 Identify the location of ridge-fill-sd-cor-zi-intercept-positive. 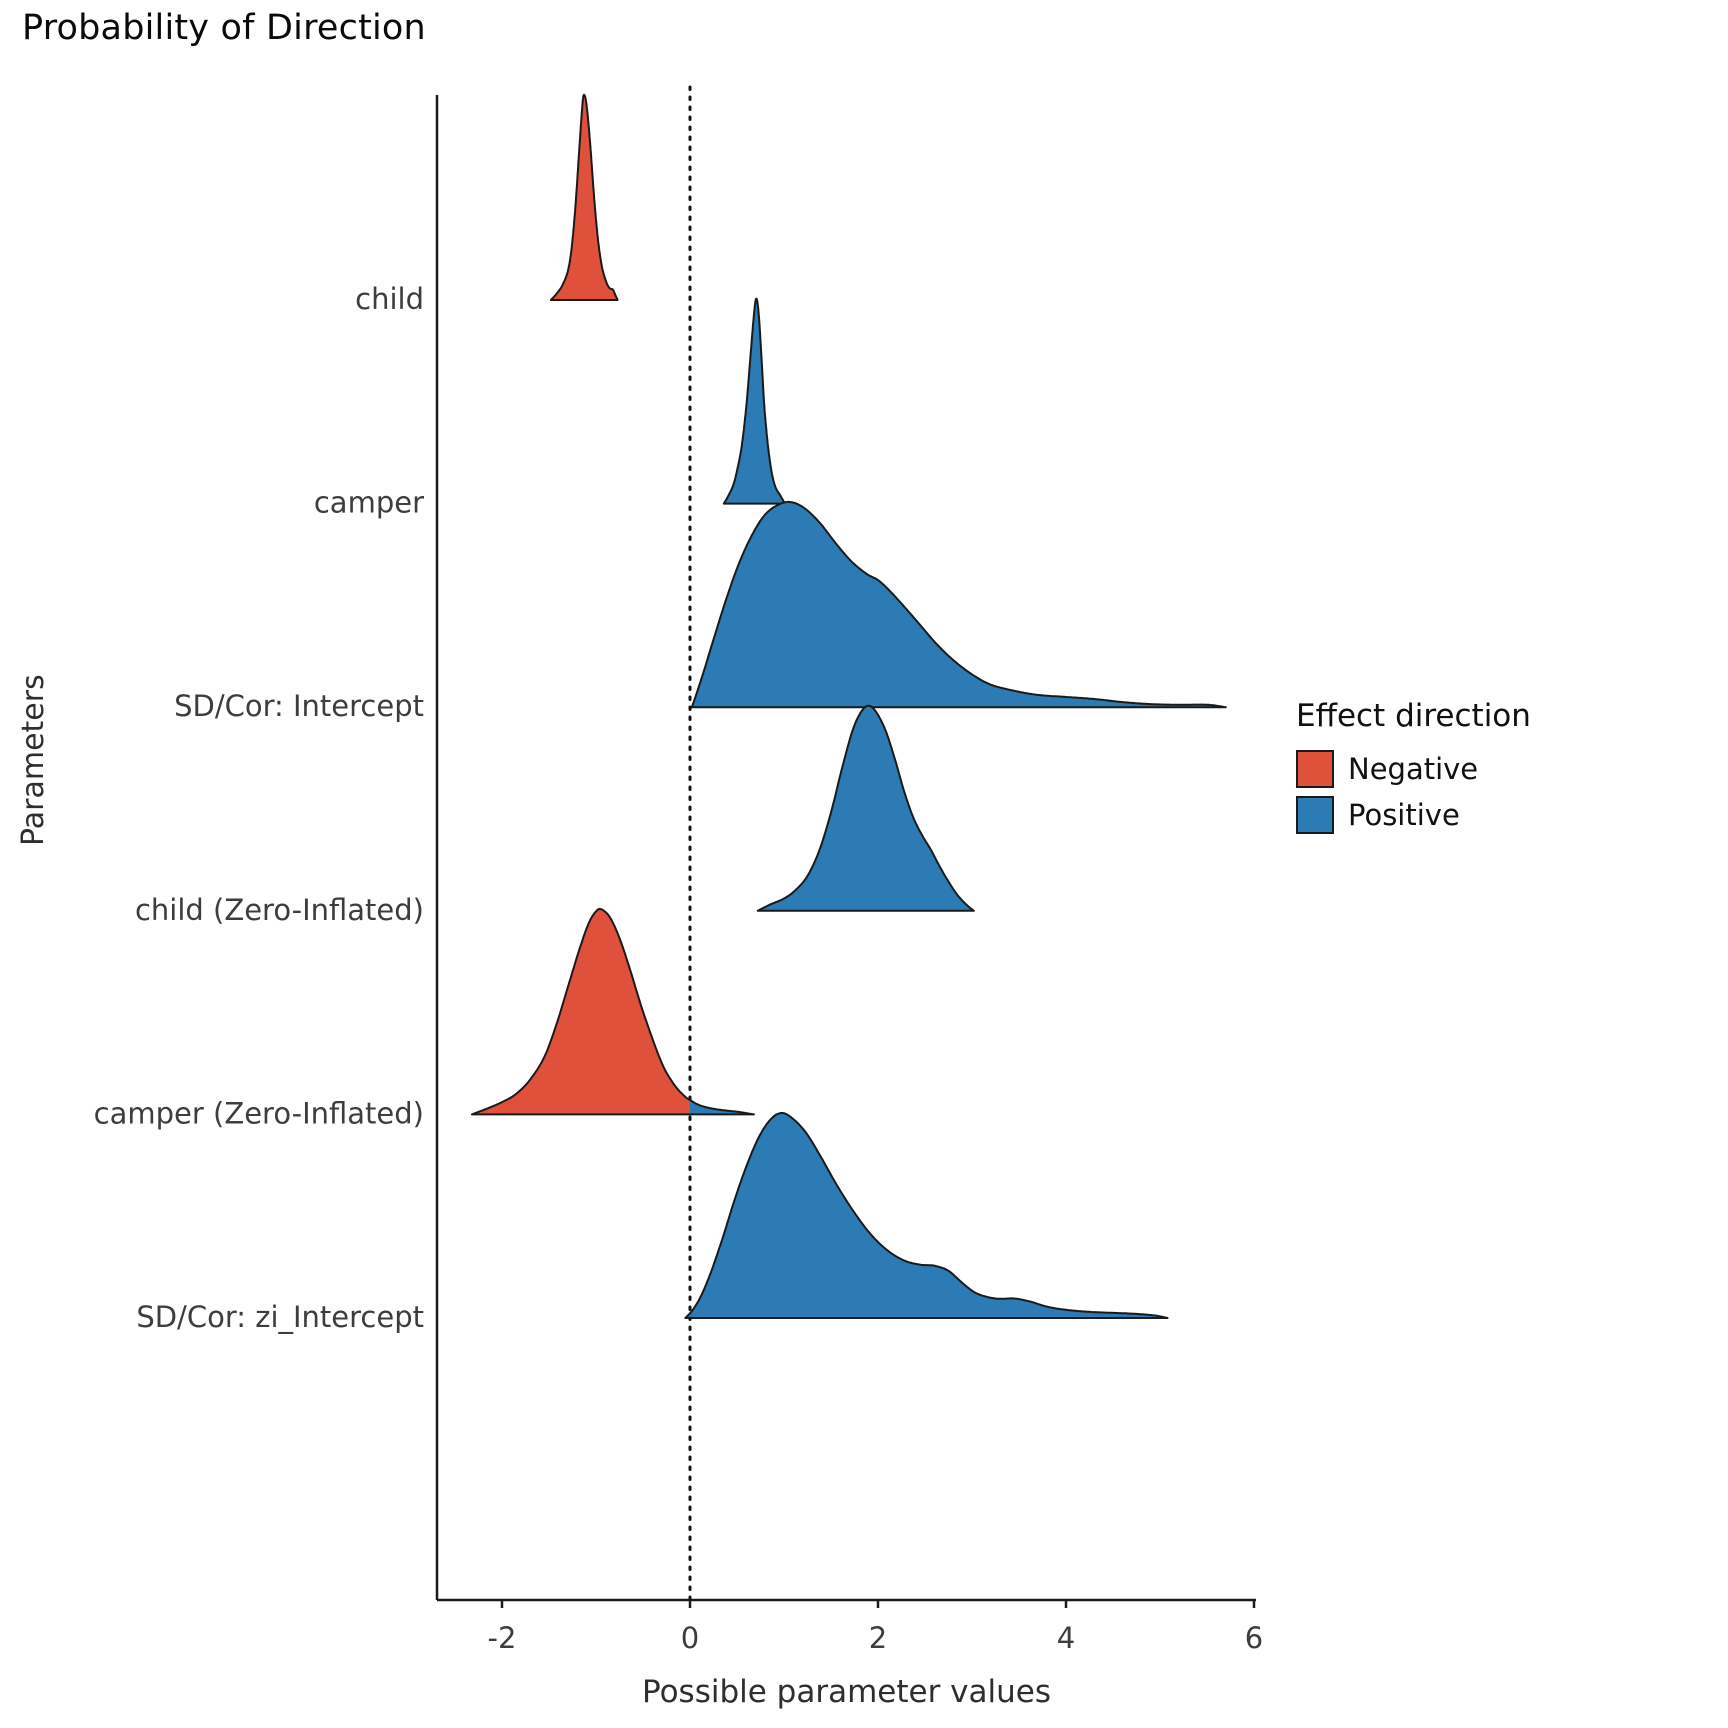
(926, 1215).